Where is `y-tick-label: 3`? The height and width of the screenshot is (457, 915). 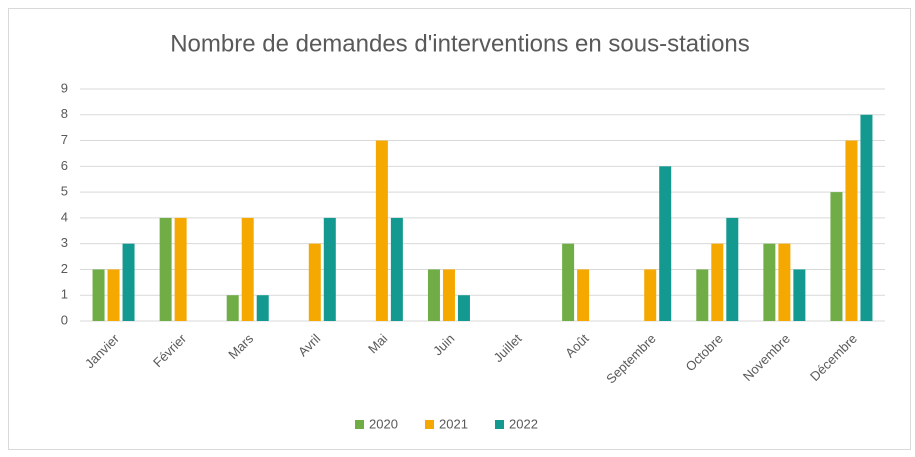
y-tick-label: 3 is located at coordinates (64, 242).